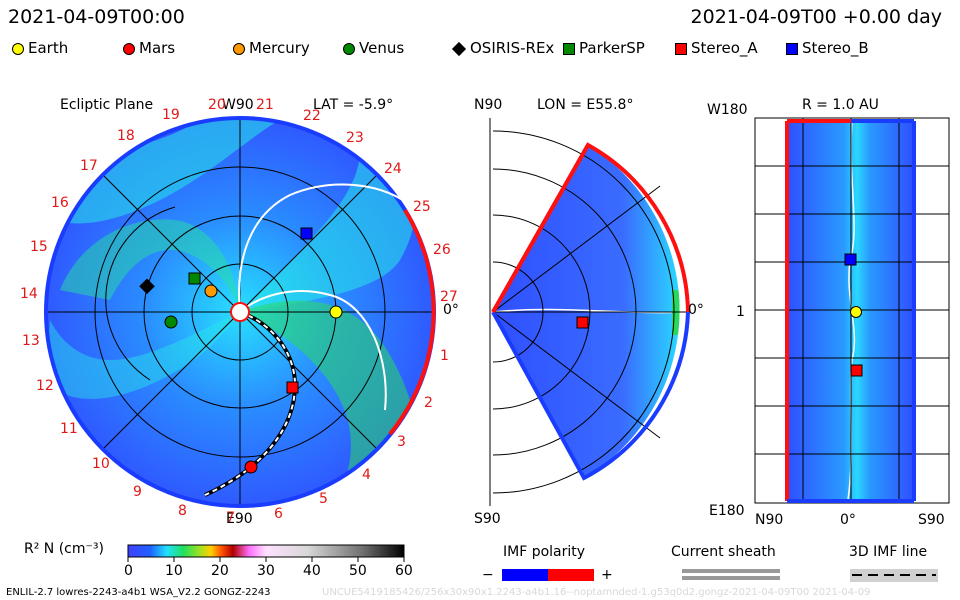  Describe the element at coordinates (850, 259) in the screenshot. I see `stereo-b-radius-marker` at that location.